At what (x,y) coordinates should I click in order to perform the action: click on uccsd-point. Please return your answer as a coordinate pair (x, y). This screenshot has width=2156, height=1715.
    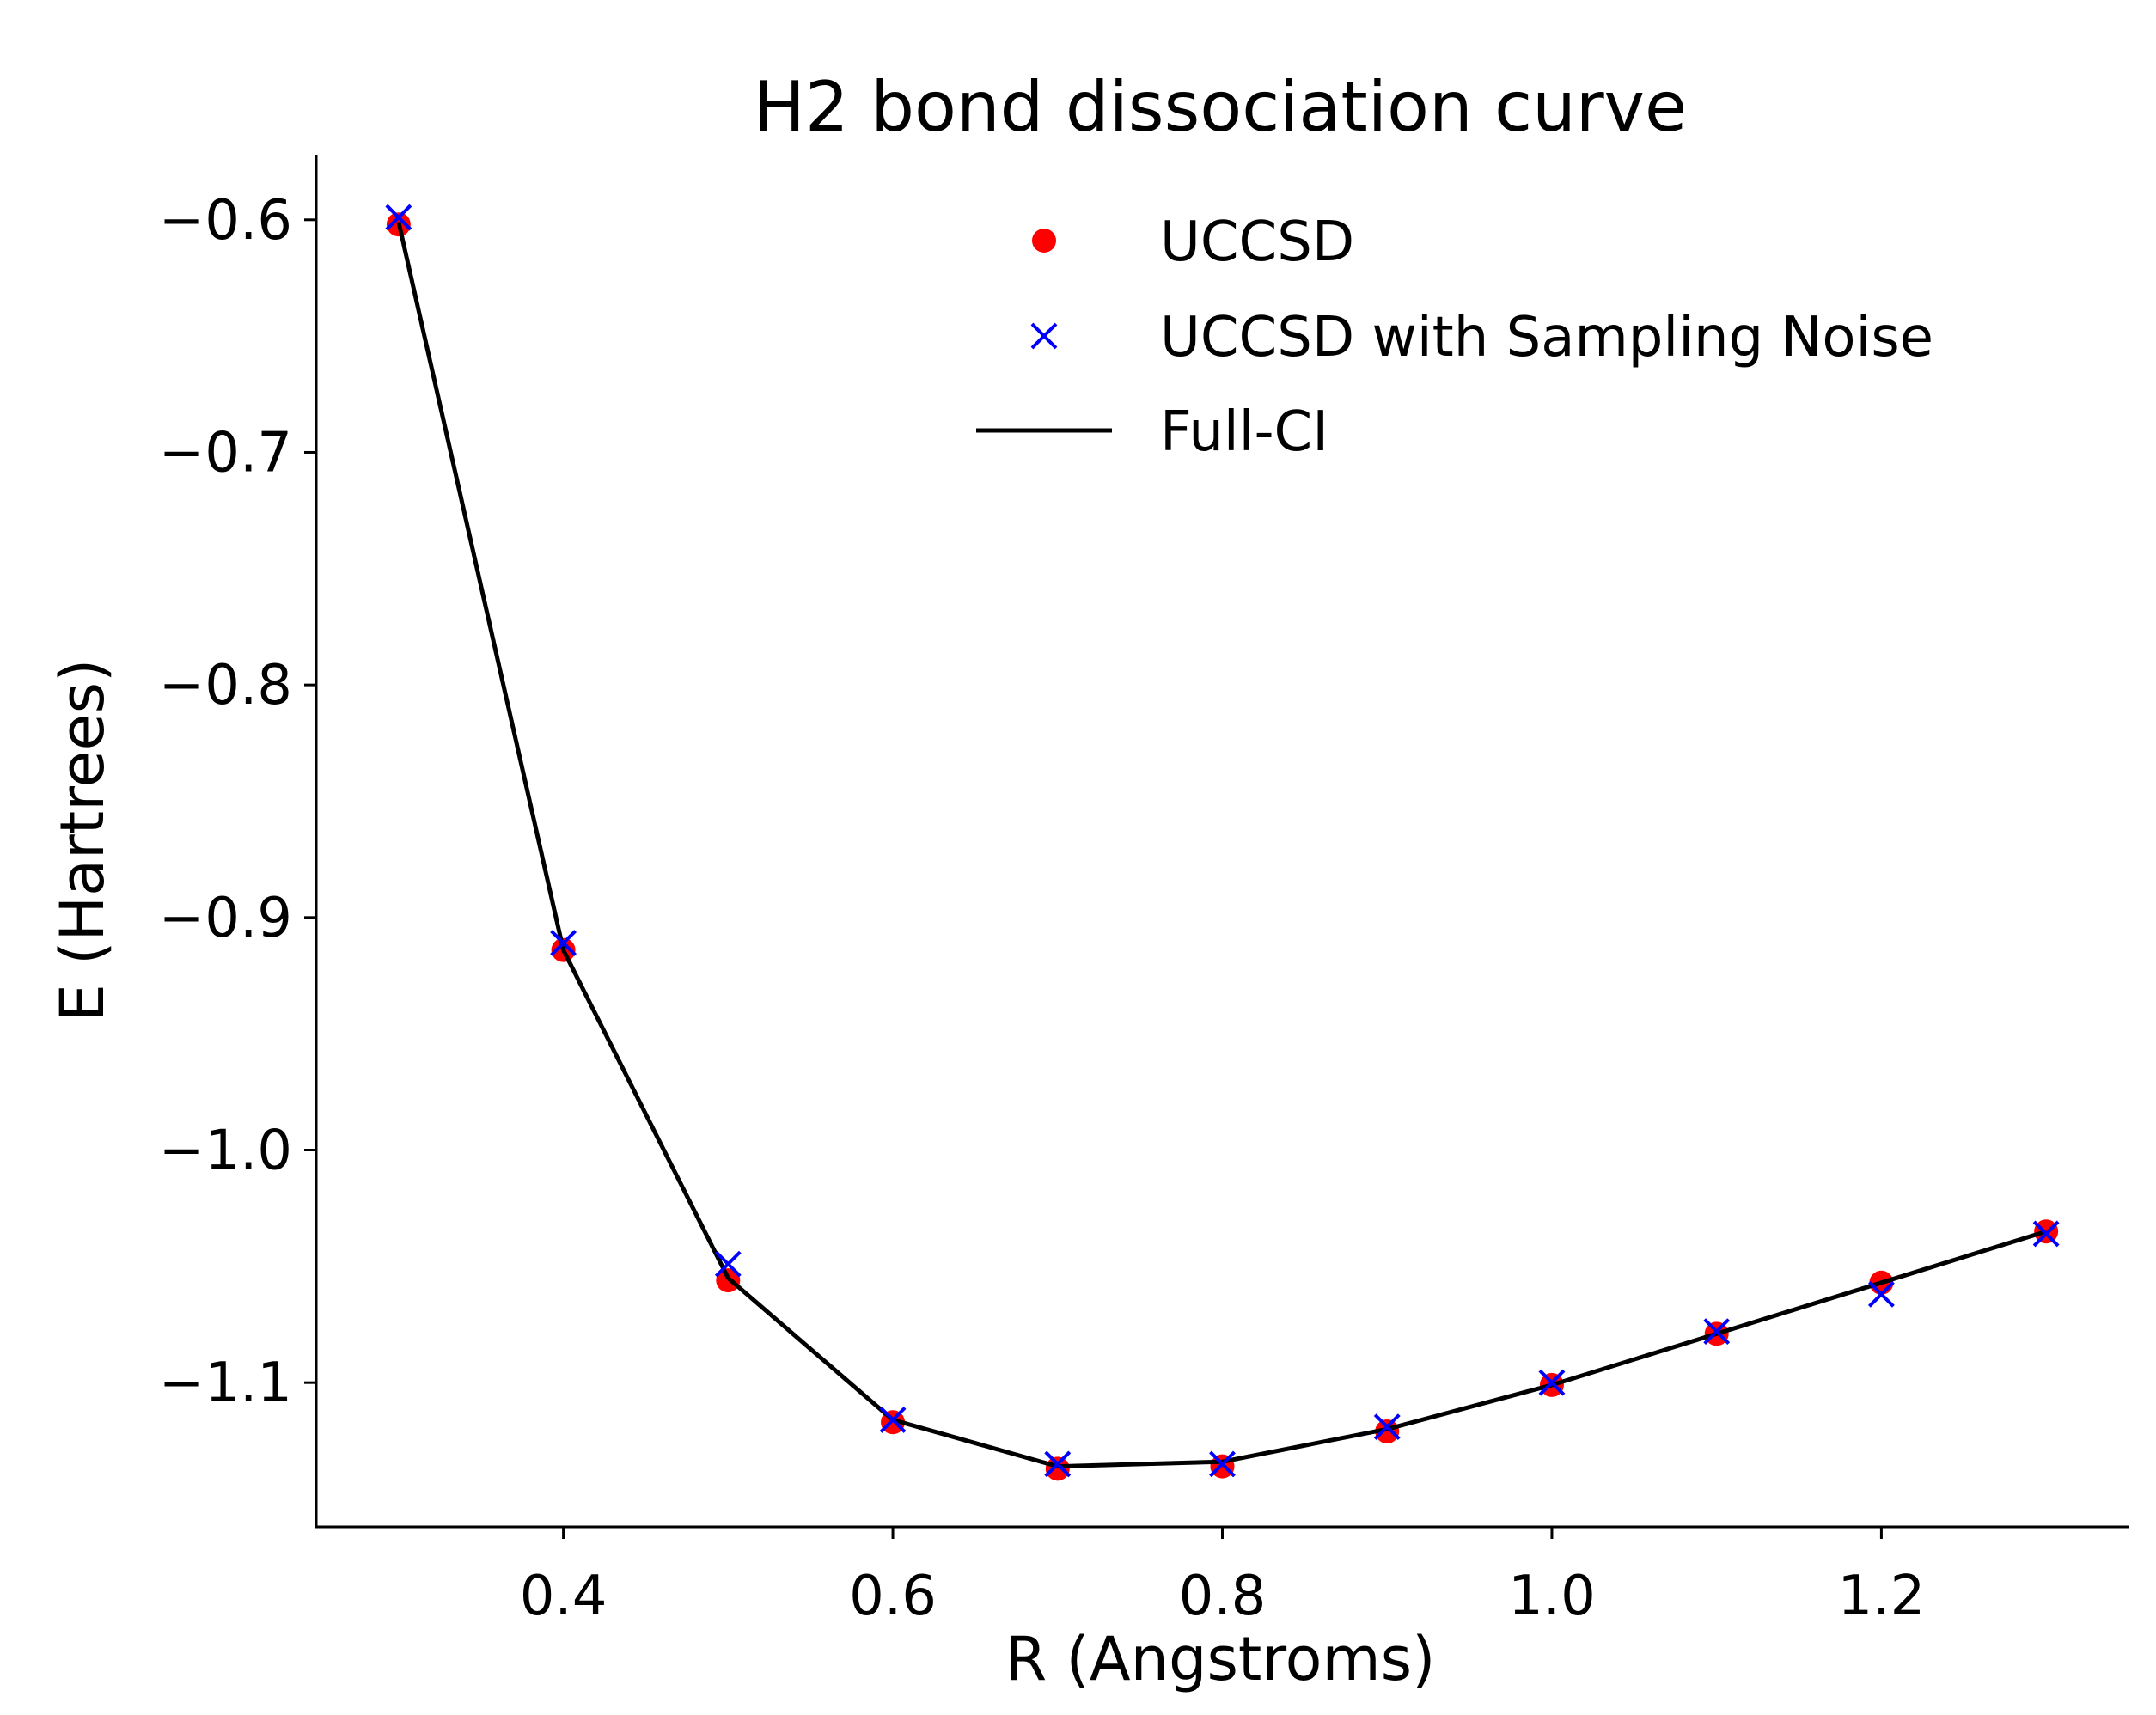
    Looking at the image, I should click on (1057, 1468).